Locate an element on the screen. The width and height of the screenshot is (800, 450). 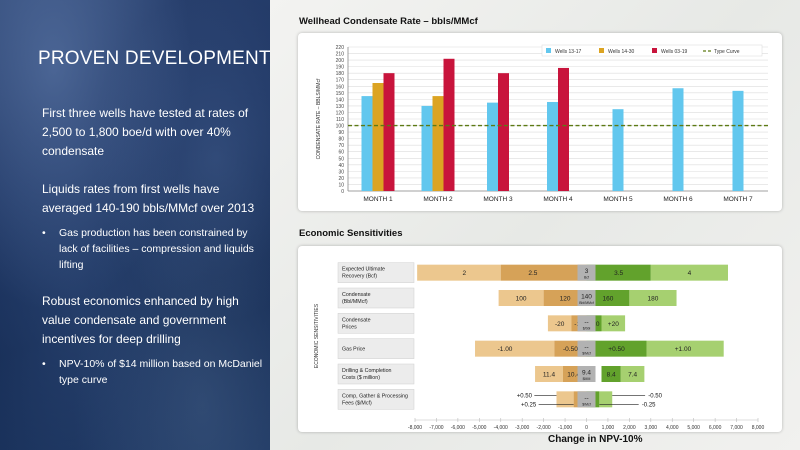
y-tick-label: 200 is located at coordinates (340, 61).